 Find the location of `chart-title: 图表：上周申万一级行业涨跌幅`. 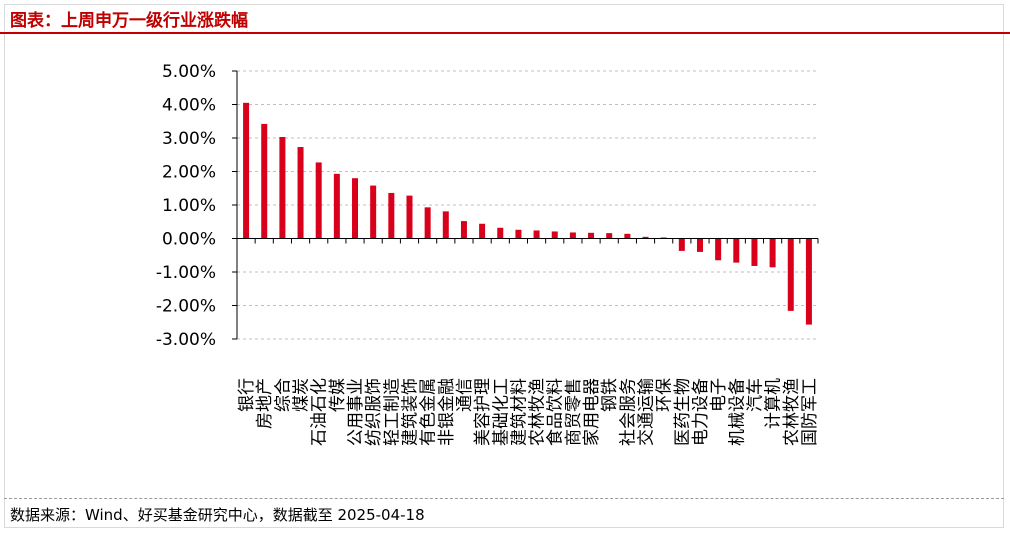

chart-title: 图表：上周申万一级行业涨跌幅 is located at coordinates (129, 21).